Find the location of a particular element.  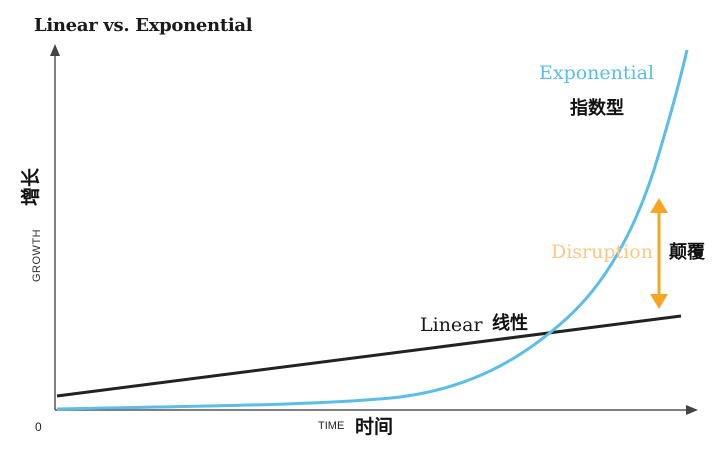

linear-label-cn: 线性 is located at coordinates (510, 323).